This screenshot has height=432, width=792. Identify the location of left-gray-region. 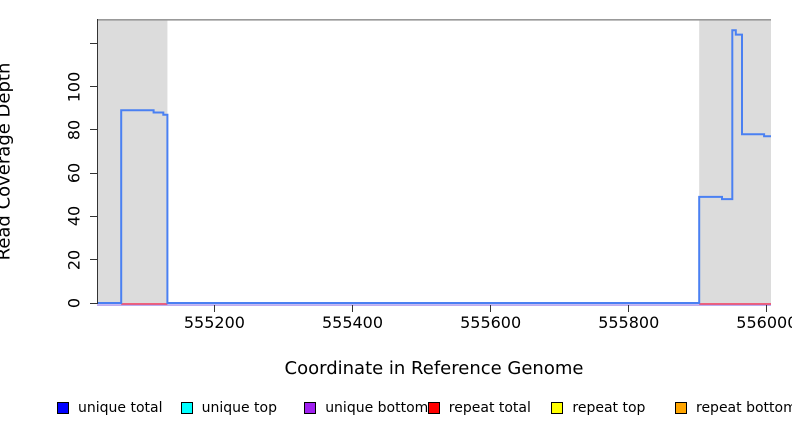
(132, 161).